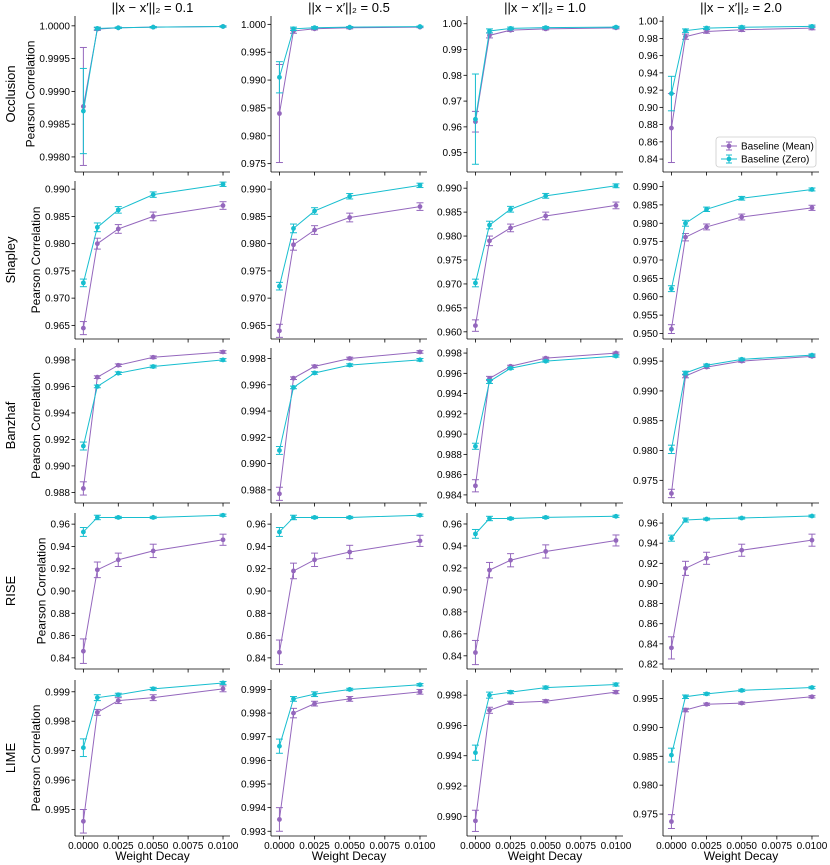 The width and height of the screenshot is (830, 865). I want to click on x-tick-label: 0.0000, so click(279, 846).